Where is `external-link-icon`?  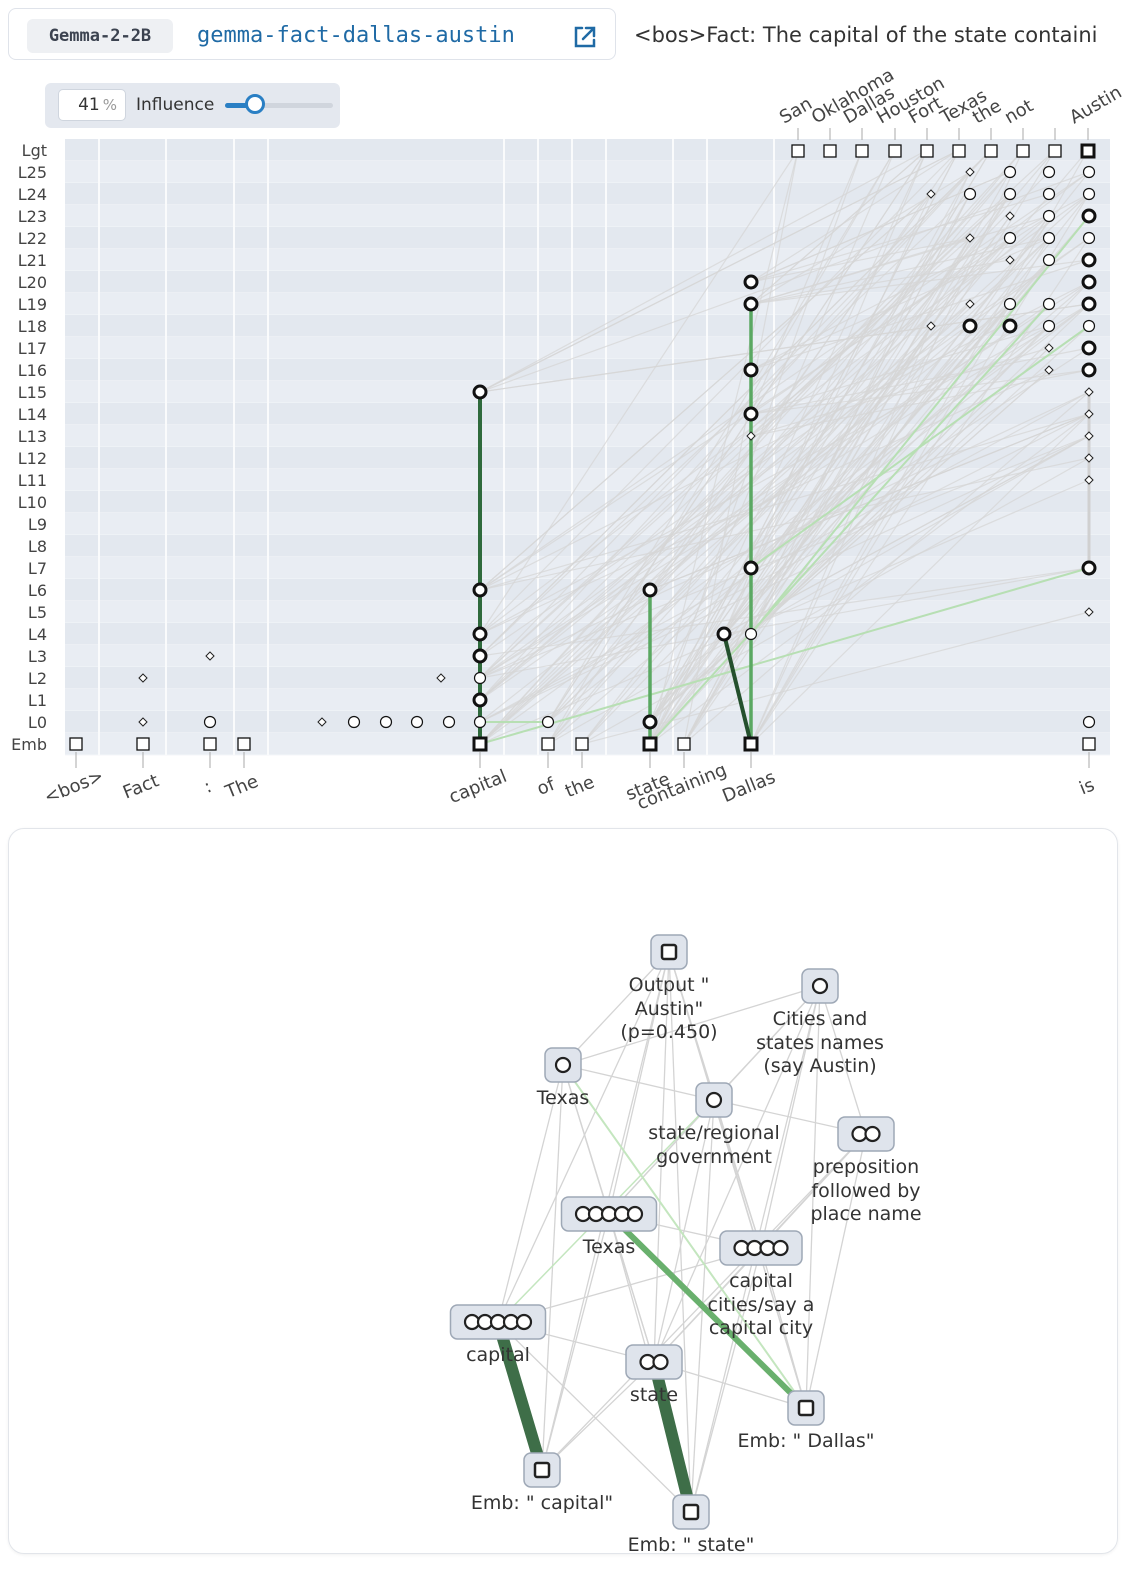
external-link-icon is located at coordinates (585, 37).